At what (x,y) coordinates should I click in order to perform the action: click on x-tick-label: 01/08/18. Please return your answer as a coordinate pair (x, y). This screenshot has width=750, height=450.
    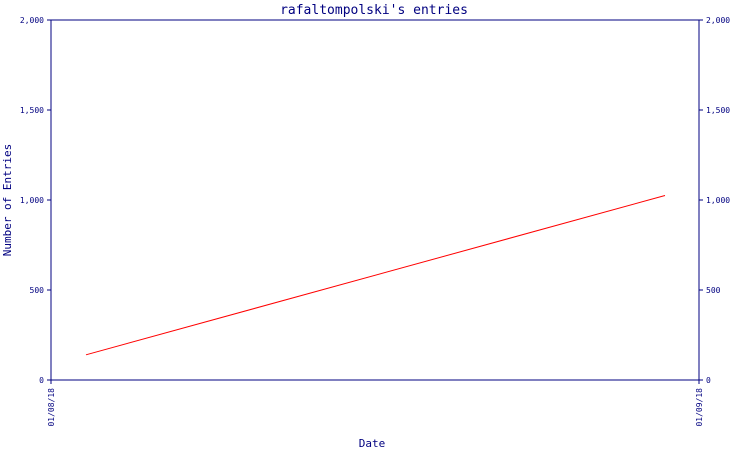
    Looking at the image, I should click on (51, 407).